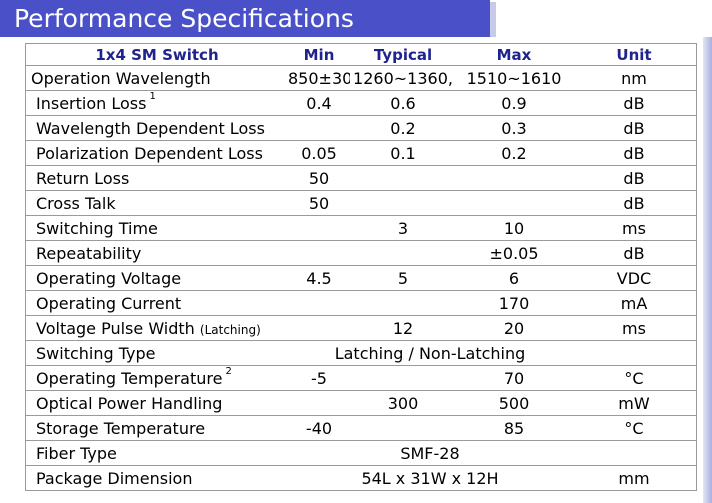  Describe the element at coordinates (634, 54) in the screenshot. I see `header-unit: Unit` at that location.